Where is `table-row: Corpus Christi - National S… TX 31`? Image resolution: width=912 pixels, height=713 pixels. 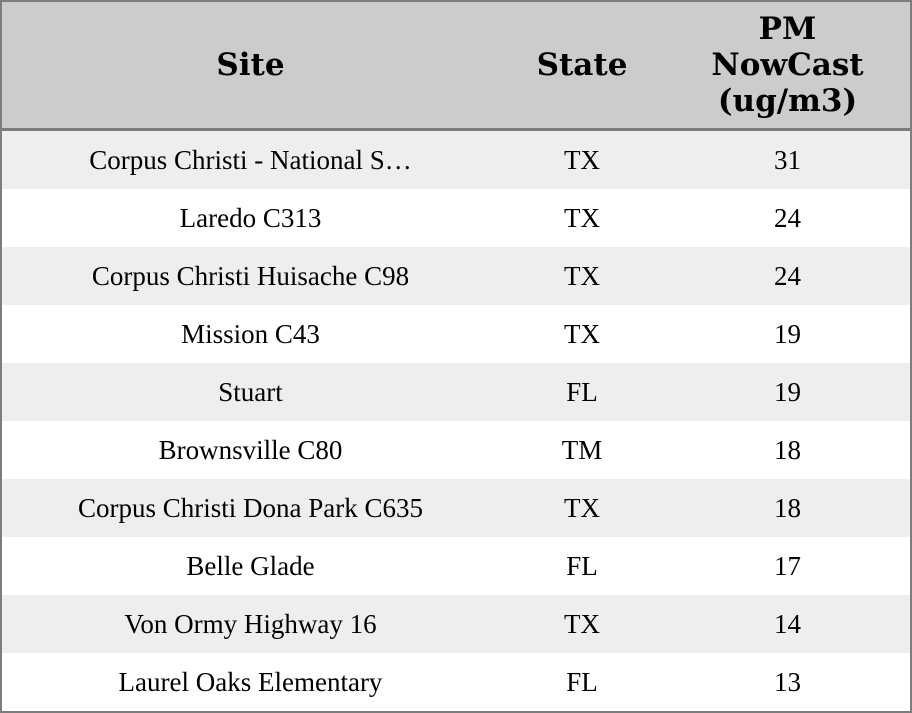
table-row: Corpus Christi - National S… TX 31 is located at coordinates (456, 159).